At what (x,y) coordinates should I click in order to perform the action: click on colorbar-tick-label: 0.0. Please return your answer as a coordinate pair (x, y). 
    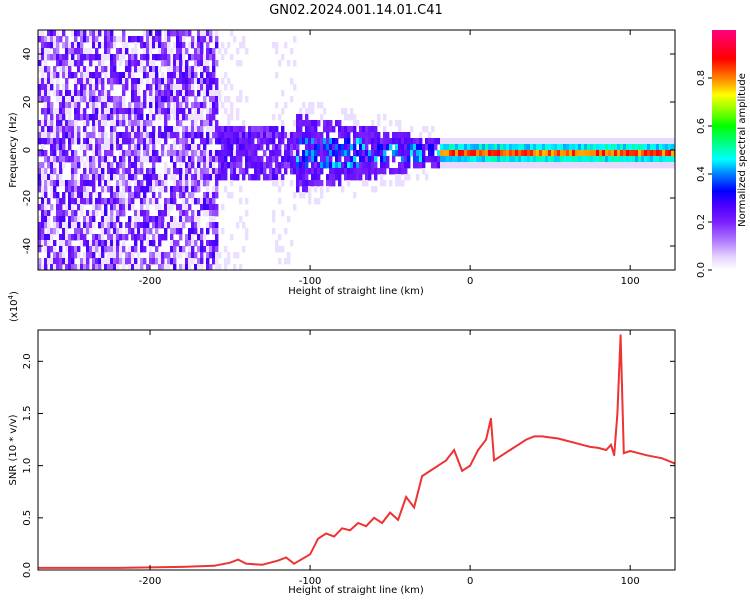
    Looking at the image, I should click on (701, 270).